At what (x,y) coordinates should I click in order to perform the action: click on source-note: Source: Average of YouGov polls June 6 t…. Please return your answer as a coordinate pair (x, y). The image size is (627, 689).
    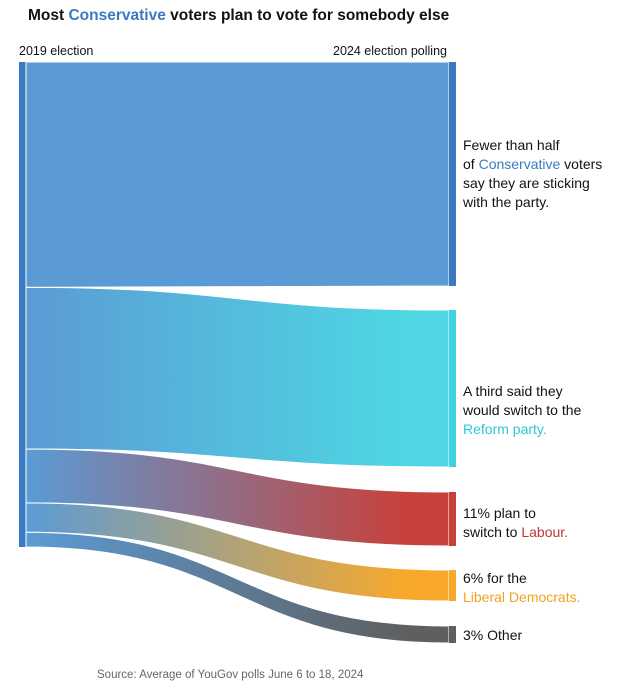
    Looking at the image, I should click on (230, 675).